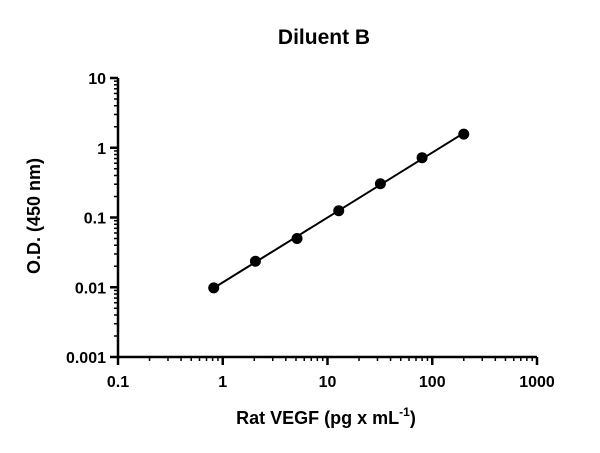 The height and width of the screenshot is (453, 600). I want to click on y-tick-label: 0.1, so click(95, 219).